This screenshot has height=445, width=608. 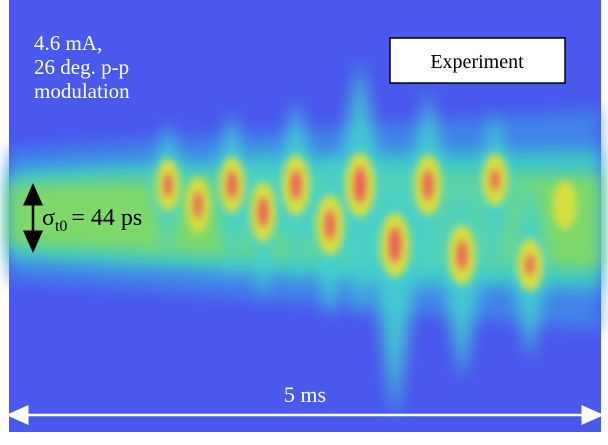 What do you see at coordinates (81, 67) in the screenshot?
I see `annotation: 26 deg. p-p` at bounding box center [81, 67].